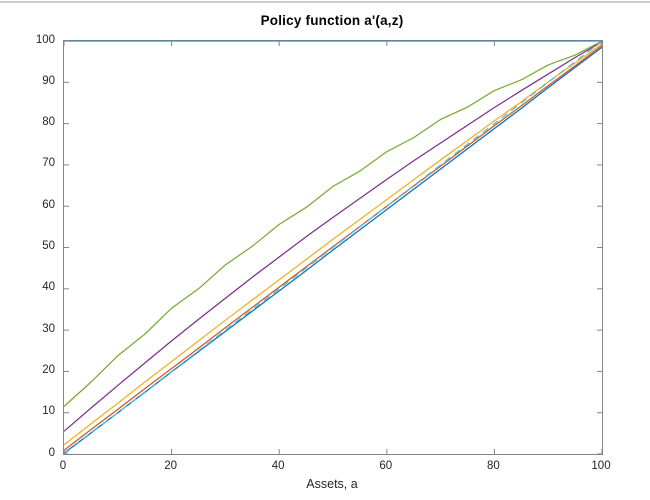 The height and width of the screenshot is (500, 650). Describe the element at coordinates (45, 39) in the screenshot. I see `y-tick-label: 100` at that location.